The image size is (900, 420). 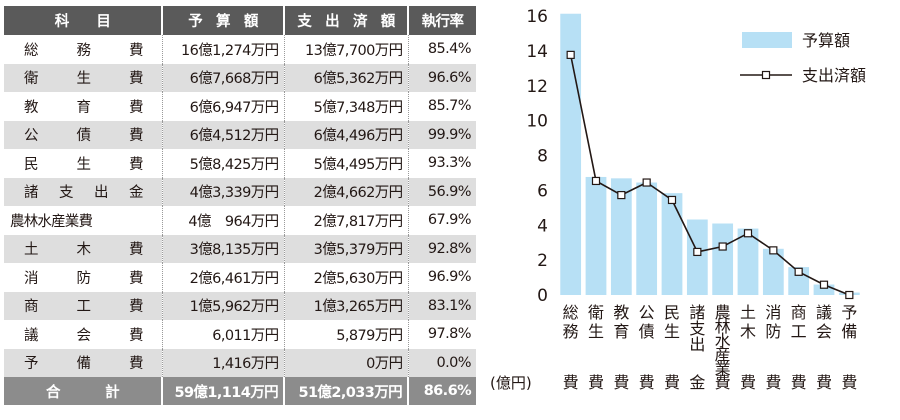 I want to click on spent-cell: 1億3,265万円, so click(x=345, y=305).